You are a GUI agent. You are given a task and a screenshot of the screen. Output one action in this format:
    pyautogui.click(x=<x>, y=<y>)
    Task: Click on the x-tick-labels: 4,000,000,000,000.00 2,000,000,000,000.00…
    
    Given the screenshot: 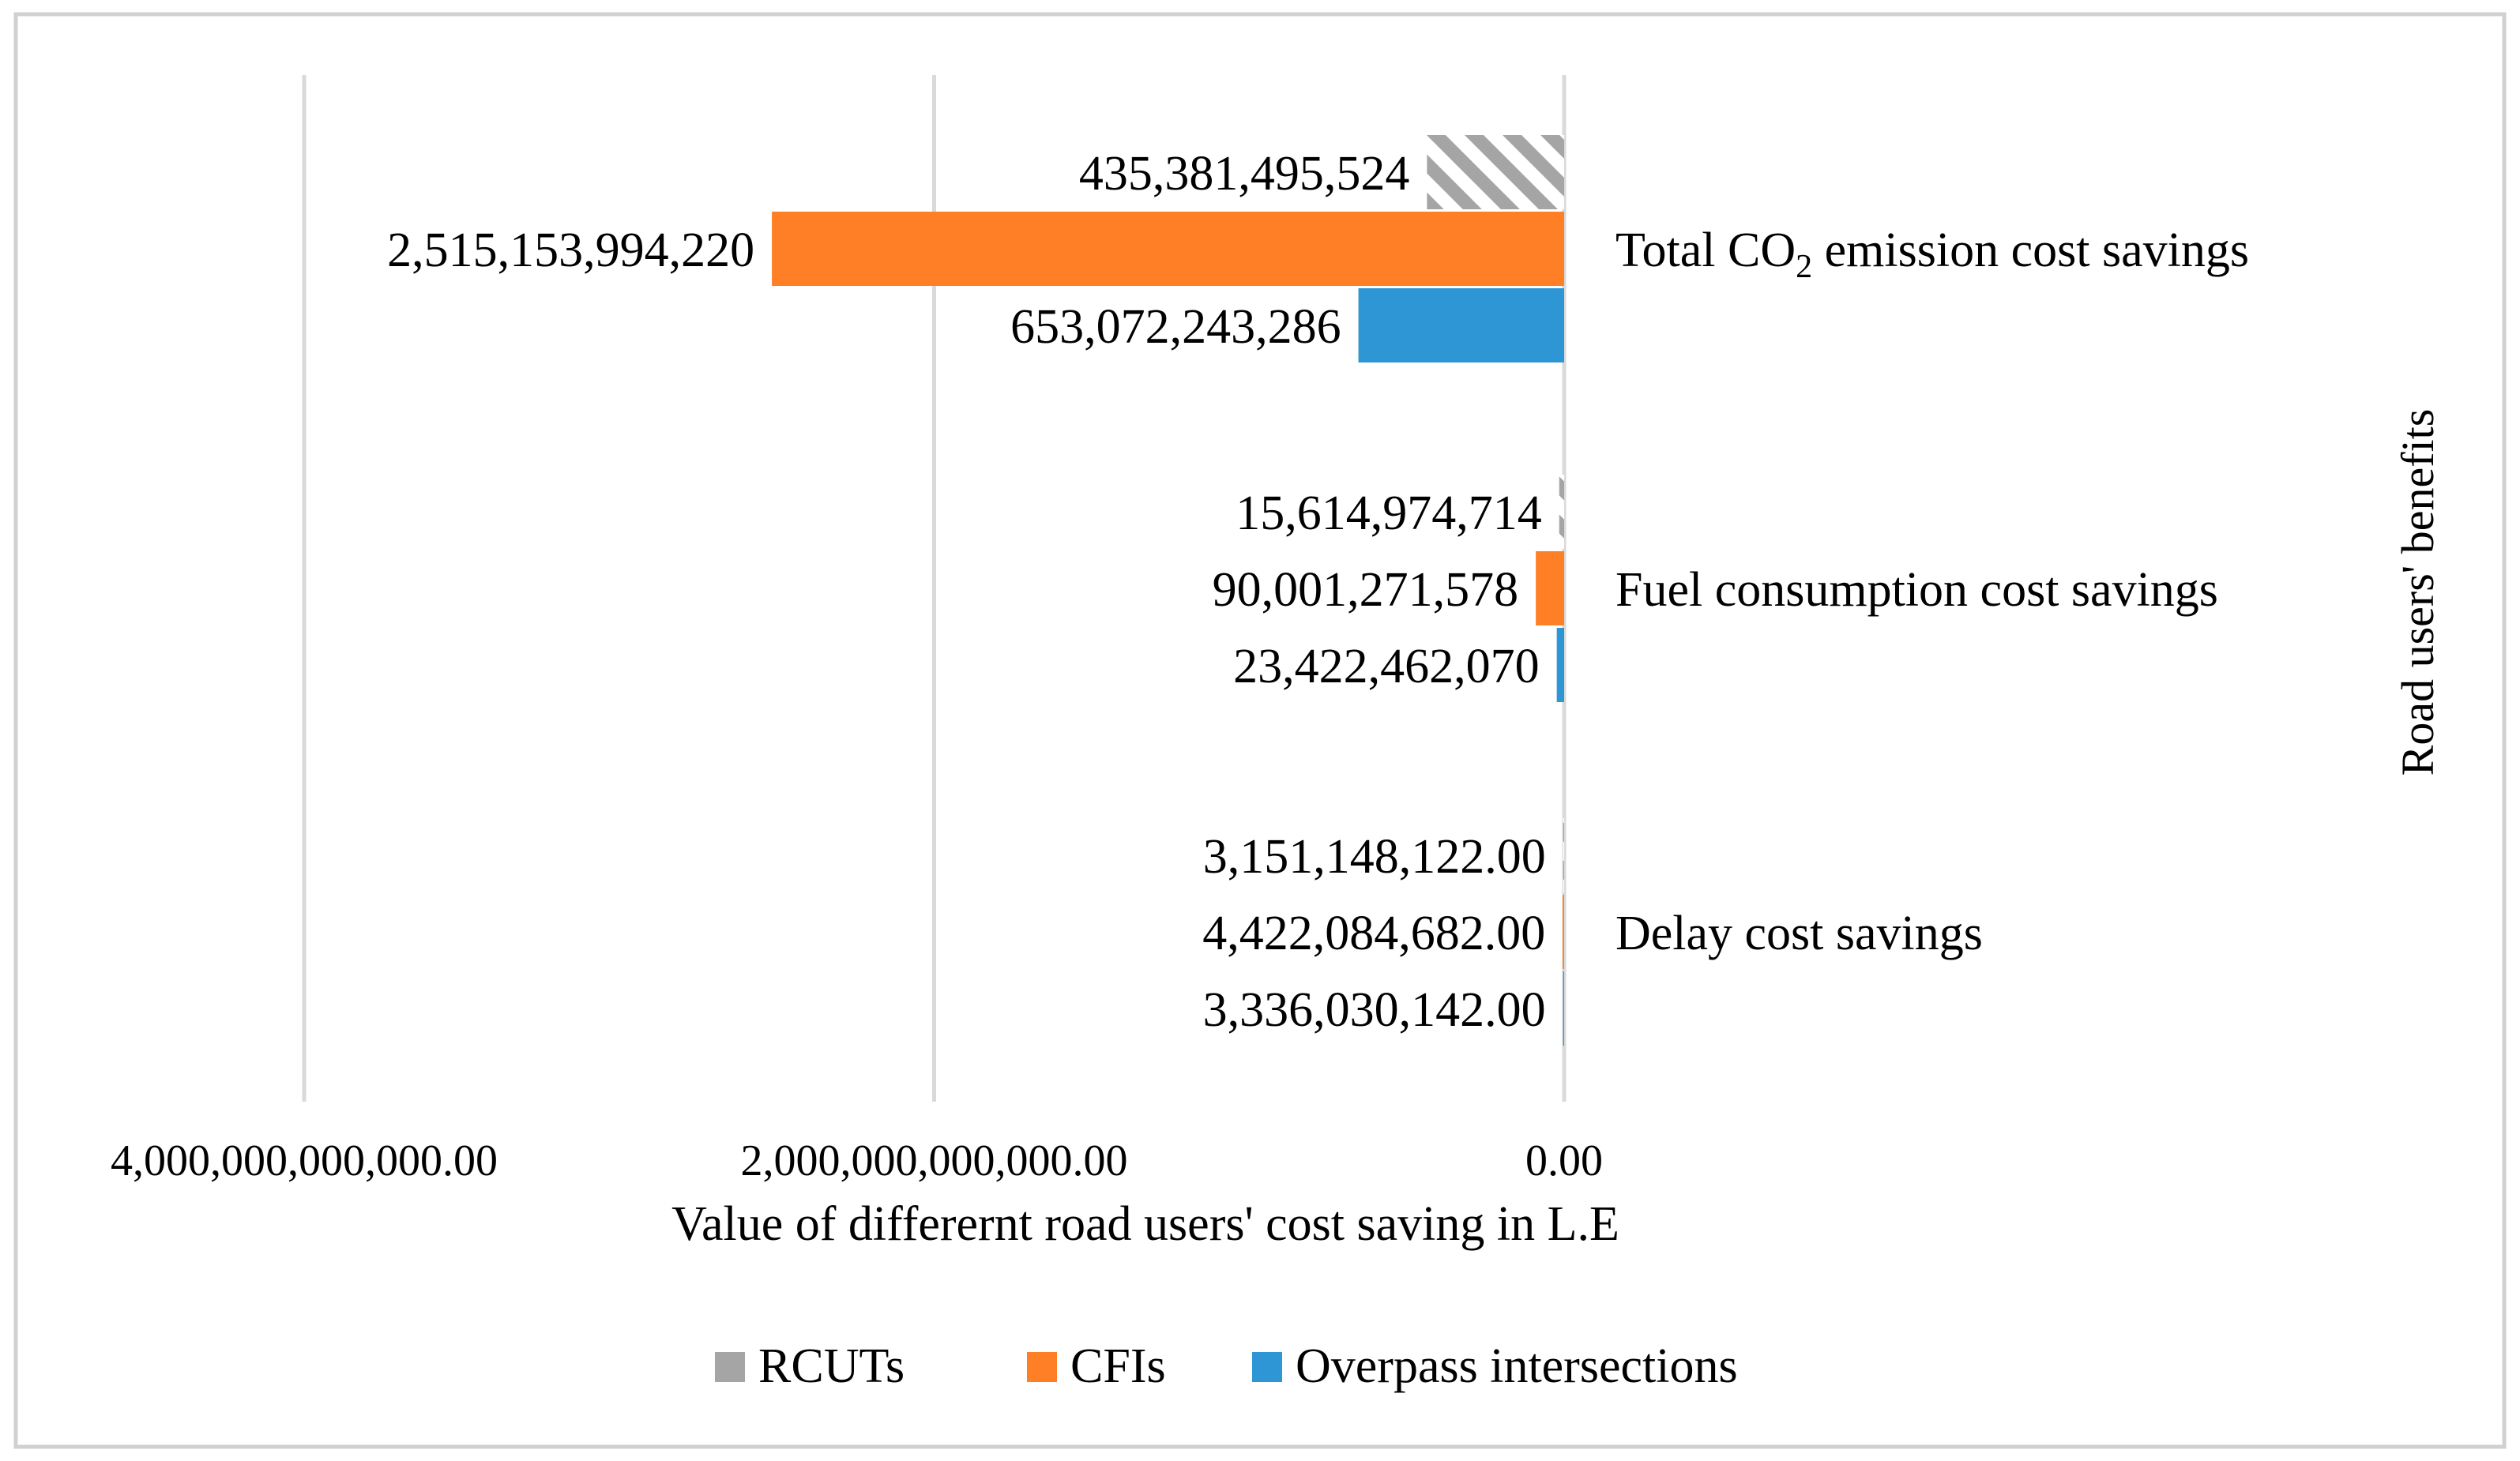 What is the action you would take?
    pyautogui.click(x=857, y=1161)
    